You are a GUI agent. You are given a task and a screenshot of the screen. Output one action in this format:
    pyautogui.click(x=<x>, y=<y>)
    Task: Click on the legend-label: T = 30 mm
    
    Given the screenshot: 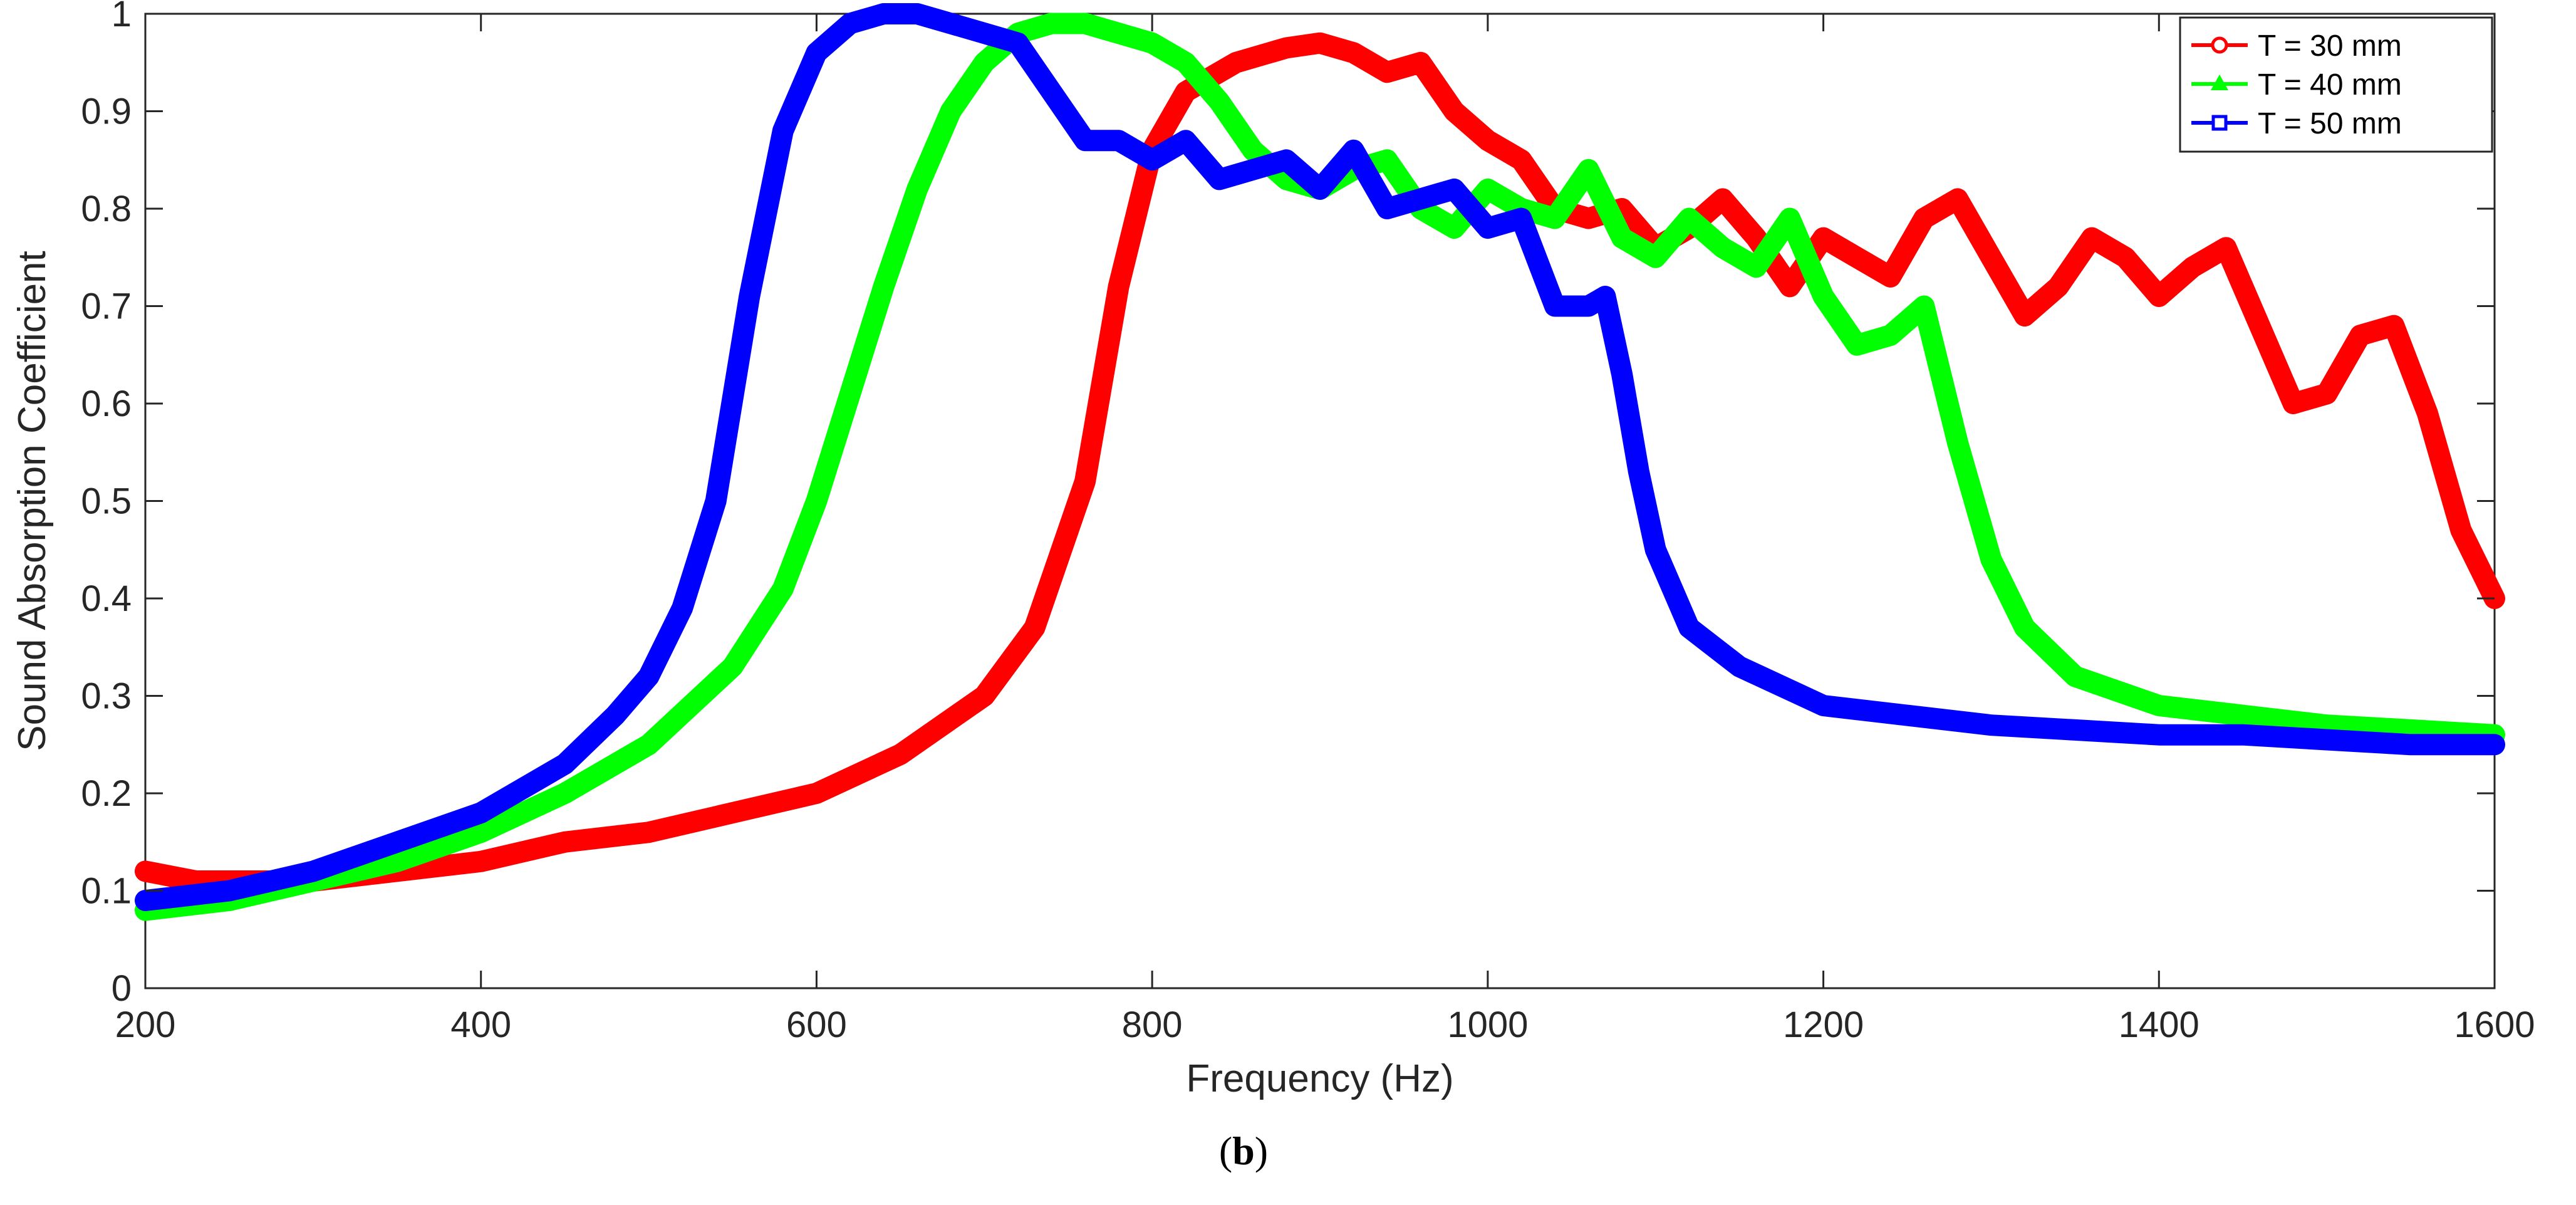 What is the action you would take?
    pyautogui.click(x=2330, y=46)
    